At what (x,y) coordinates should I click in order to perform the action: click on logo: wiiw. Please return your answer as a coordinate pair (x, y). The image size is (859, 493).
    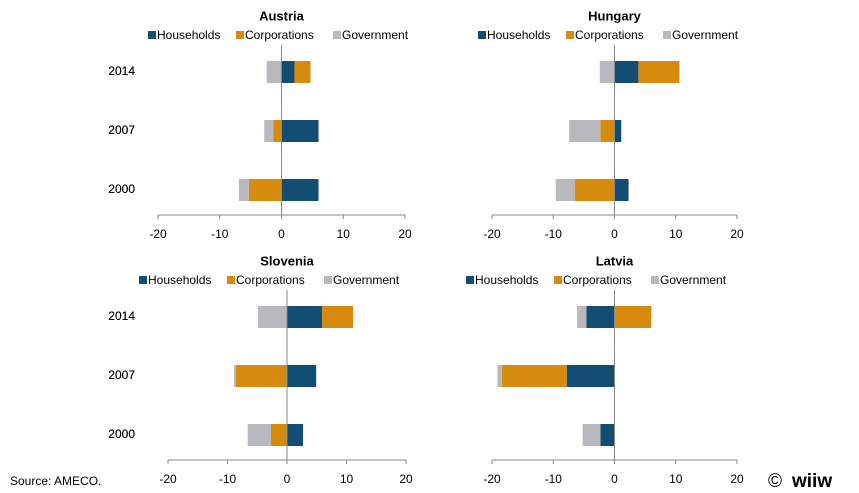
    Looking at the image, I should click on (811, 481).